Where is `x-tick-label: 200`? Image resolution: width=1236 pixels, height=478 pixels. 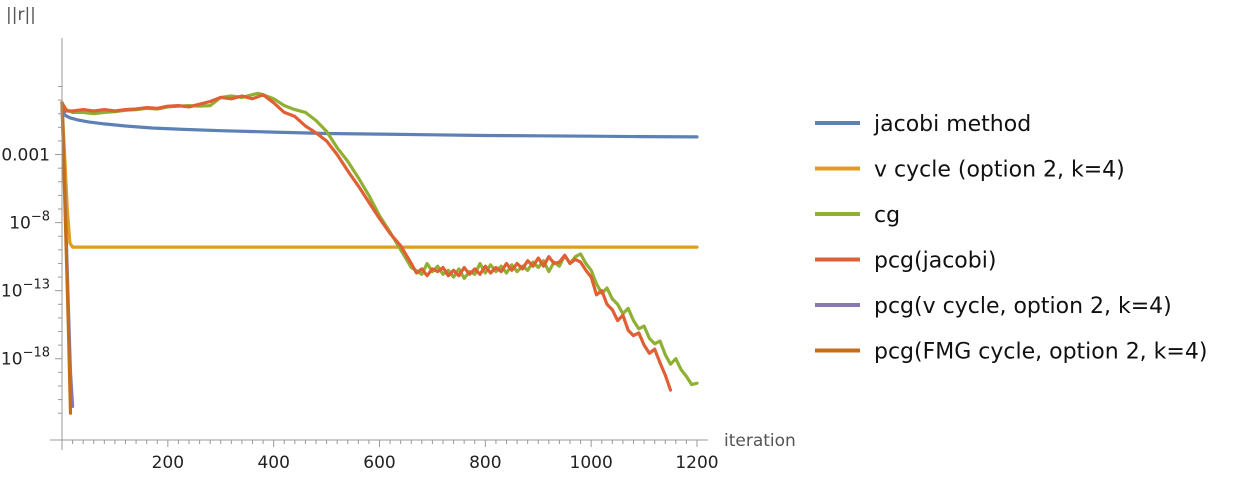 x-tick-label: 200 is located at coordinates (168, 463).